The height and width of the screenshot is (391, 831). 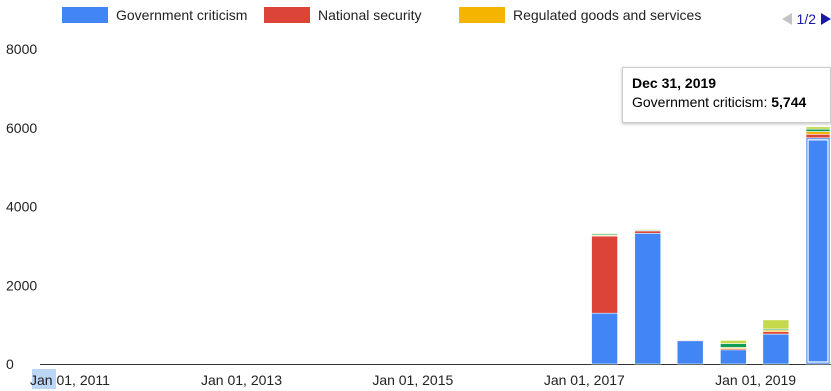 What do you see at coordinates (21, 128) in the screenshot?
I see `y-tick-label-6000: 6000` at bounding box center [21, 128].